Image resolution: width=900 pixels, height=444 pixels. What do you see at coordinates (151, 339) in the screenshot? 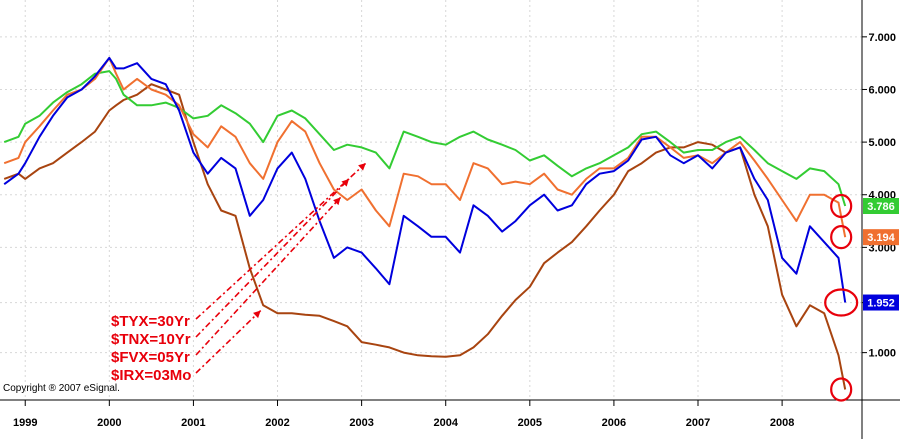
I see `legend-label: $TNX=10Yr` at bounding box center [151, 339].